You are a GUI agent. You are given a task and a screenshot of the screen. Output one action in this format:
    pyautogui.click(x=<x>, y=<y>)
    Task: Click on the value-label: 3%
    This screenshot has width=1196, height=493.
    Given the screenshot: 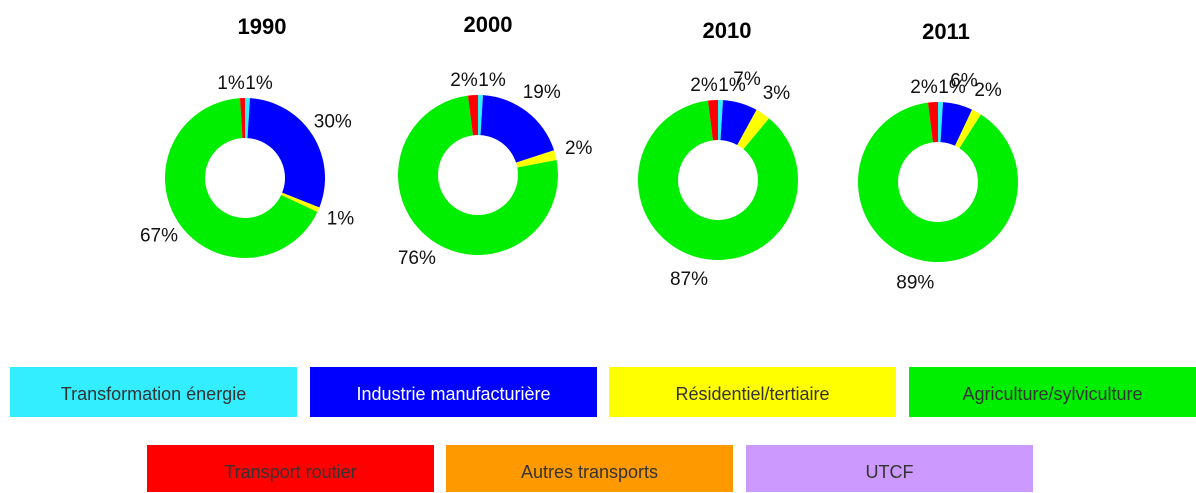 What is the action you would take?
    pyautogui.click(x=777, y=93)
    